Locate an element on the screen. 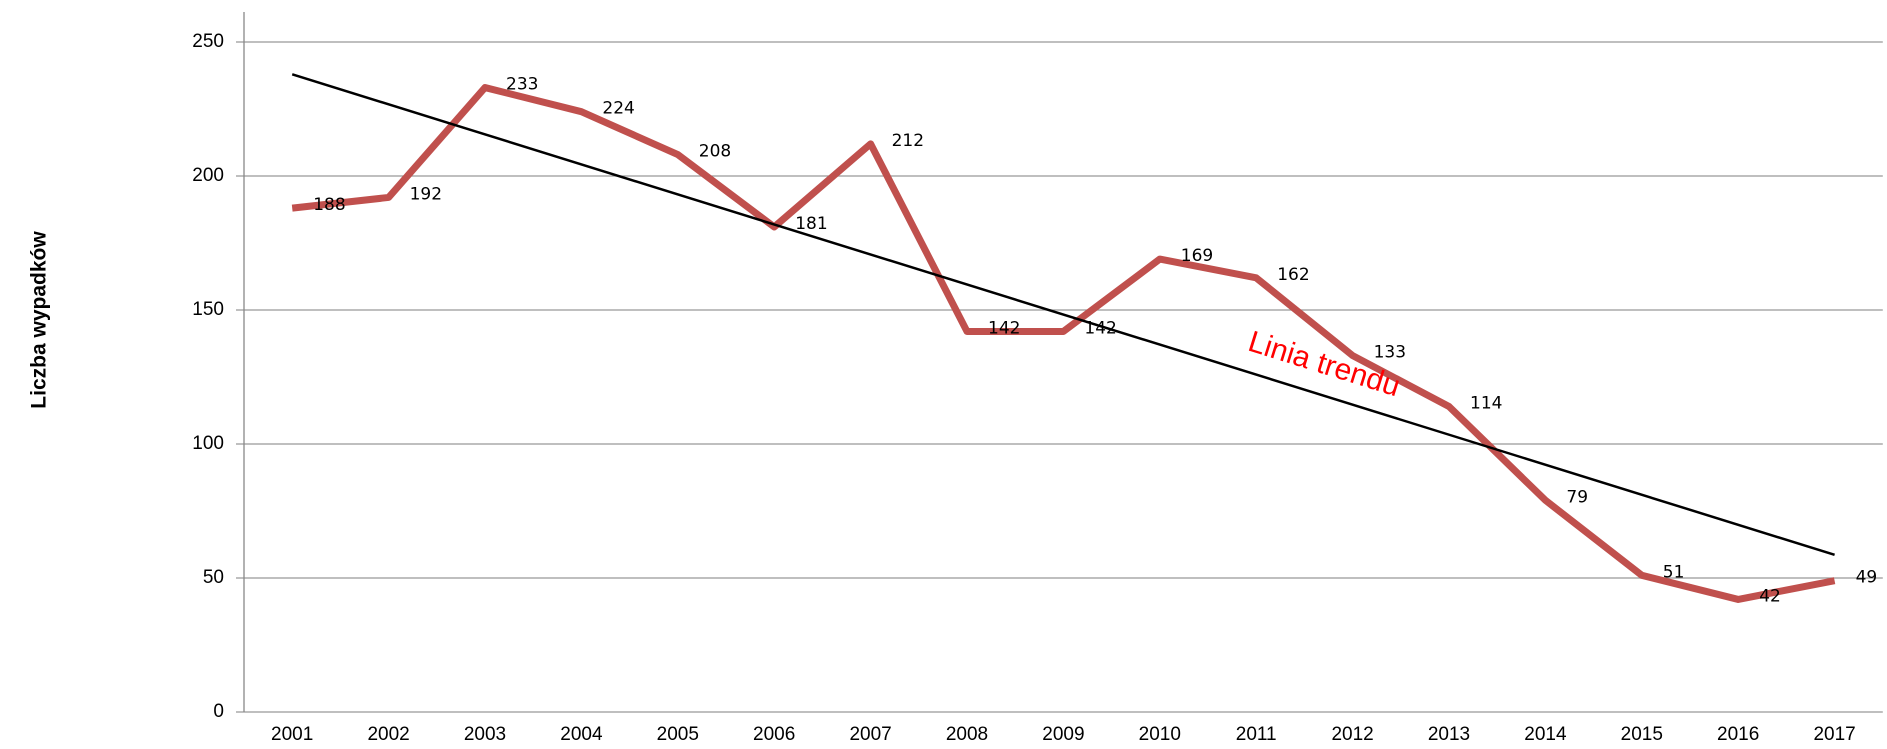  x-tick-label: 2010 is located at coordinates (1160, 734).